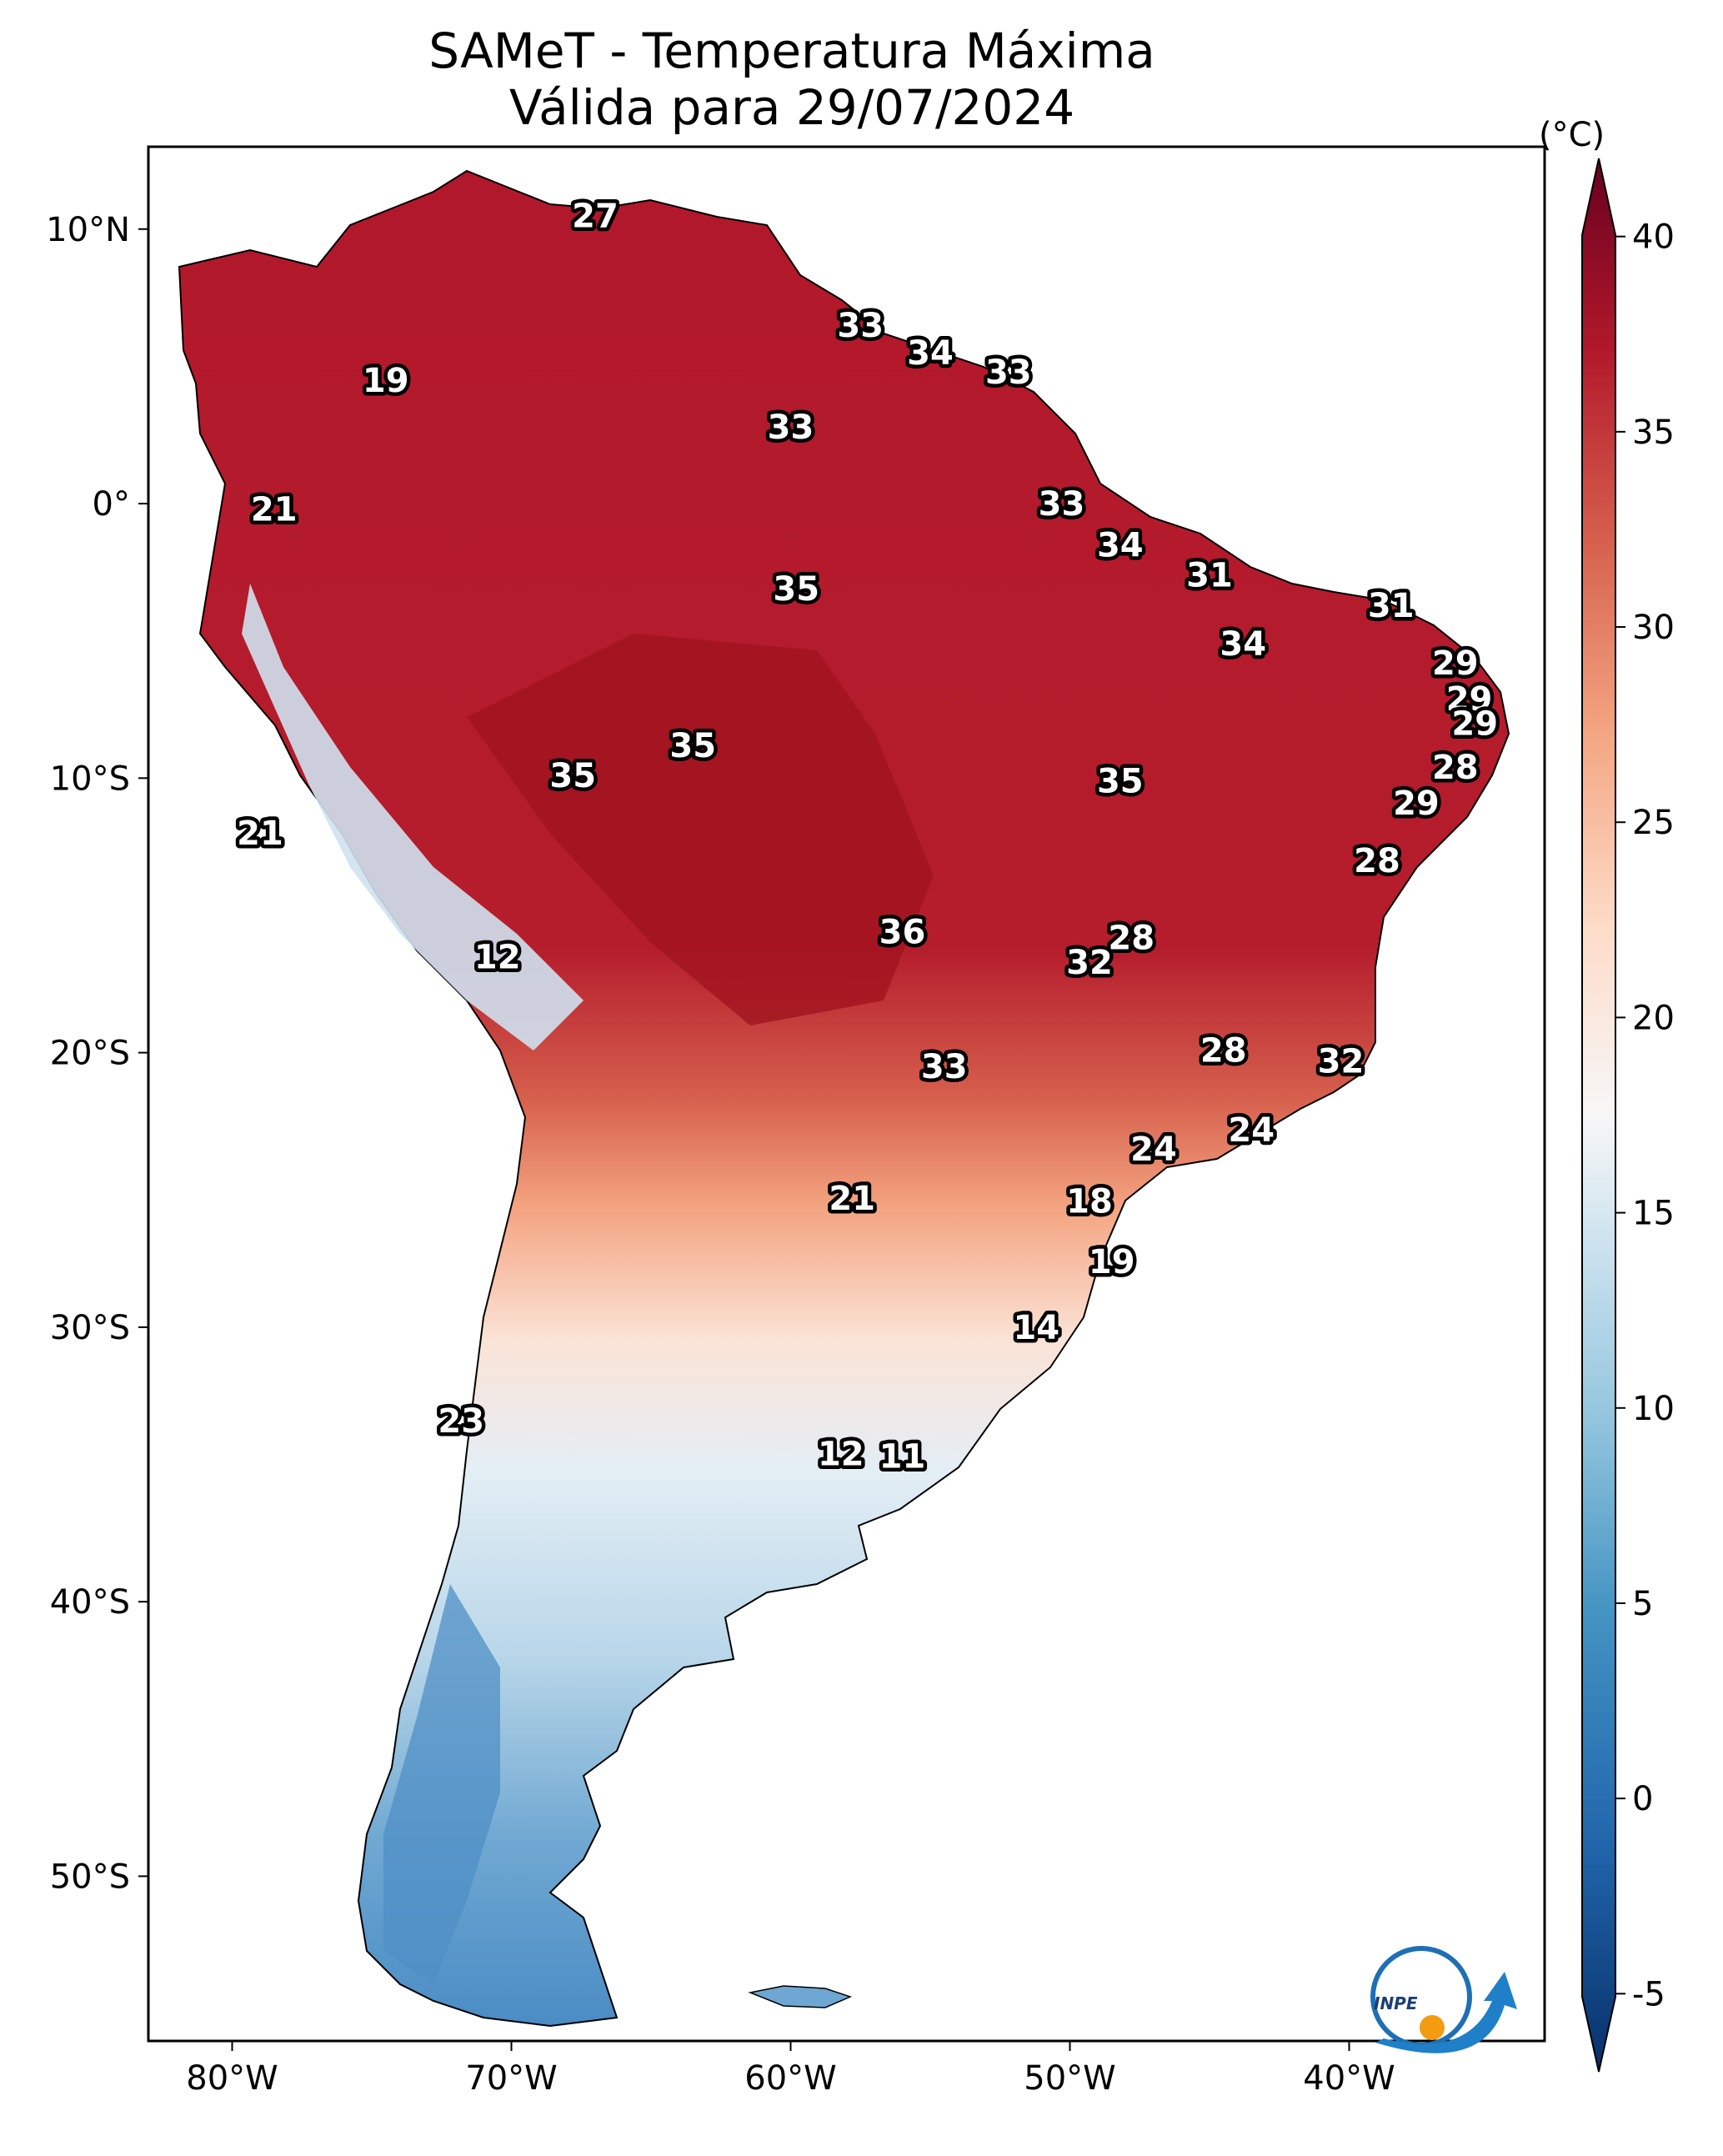 The height and width of the screenshot is (2156, 1723). I want to click on colorbar-body, so click(1598, 1115).